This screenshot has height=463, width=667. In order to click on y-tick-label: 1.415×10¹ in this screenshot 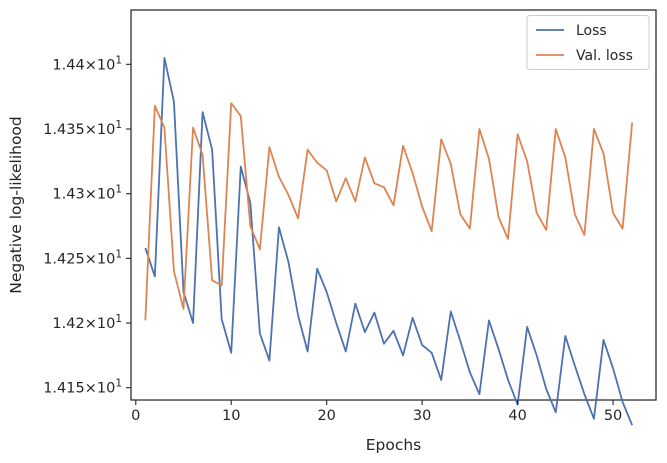, I will do `click(82, 387)`.